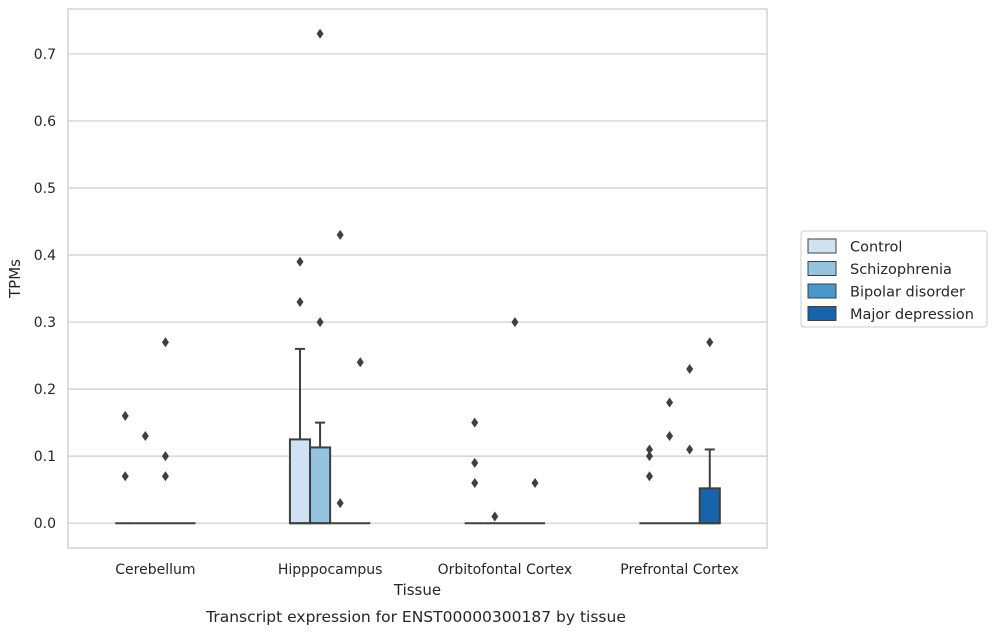 Image resolution: width=997 pixels, height=634 pixels. What do you see at coordinates (45, 256) in the screenshot?
I see `y-tick-label: 0.4` at bounding box center [45, 256].